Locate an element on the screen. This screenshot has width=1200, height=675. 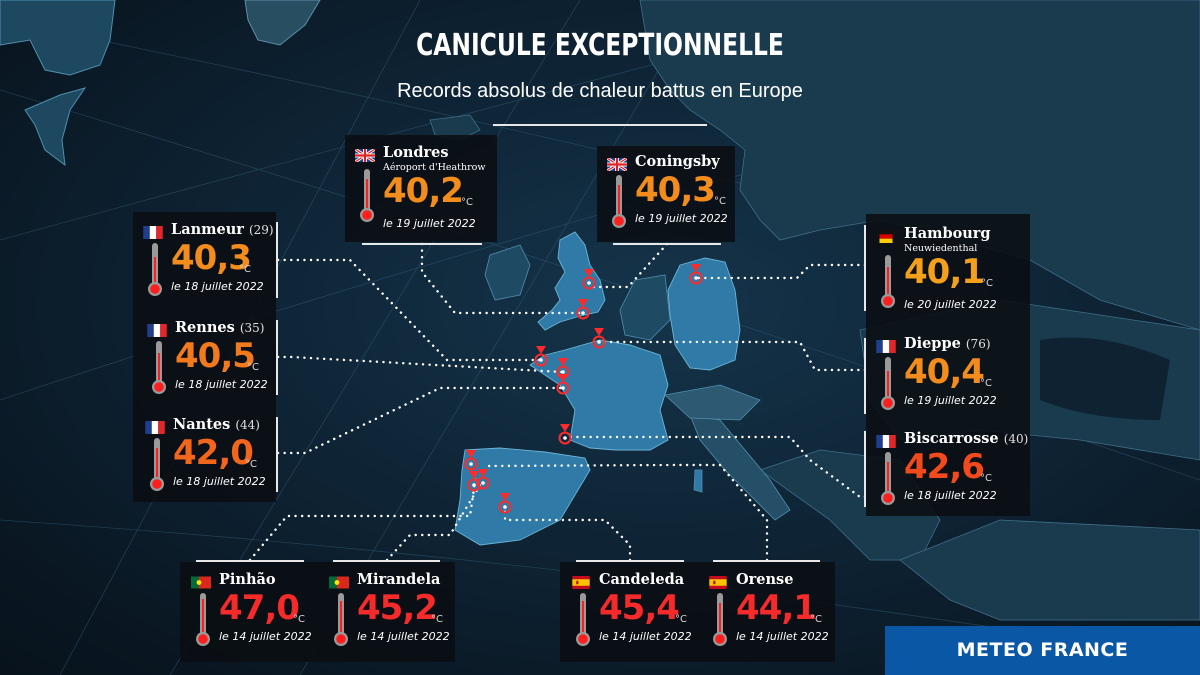
divider-dieppe is located at coordinates (865, 376).